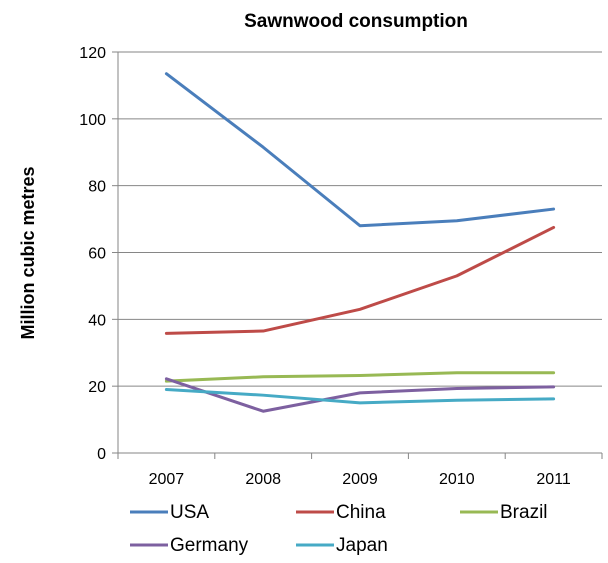 This screenshot has height=563, width=608. I want to click on x-tick-labels: 2007 2008 2009 2010 2011, so click(360, 479).